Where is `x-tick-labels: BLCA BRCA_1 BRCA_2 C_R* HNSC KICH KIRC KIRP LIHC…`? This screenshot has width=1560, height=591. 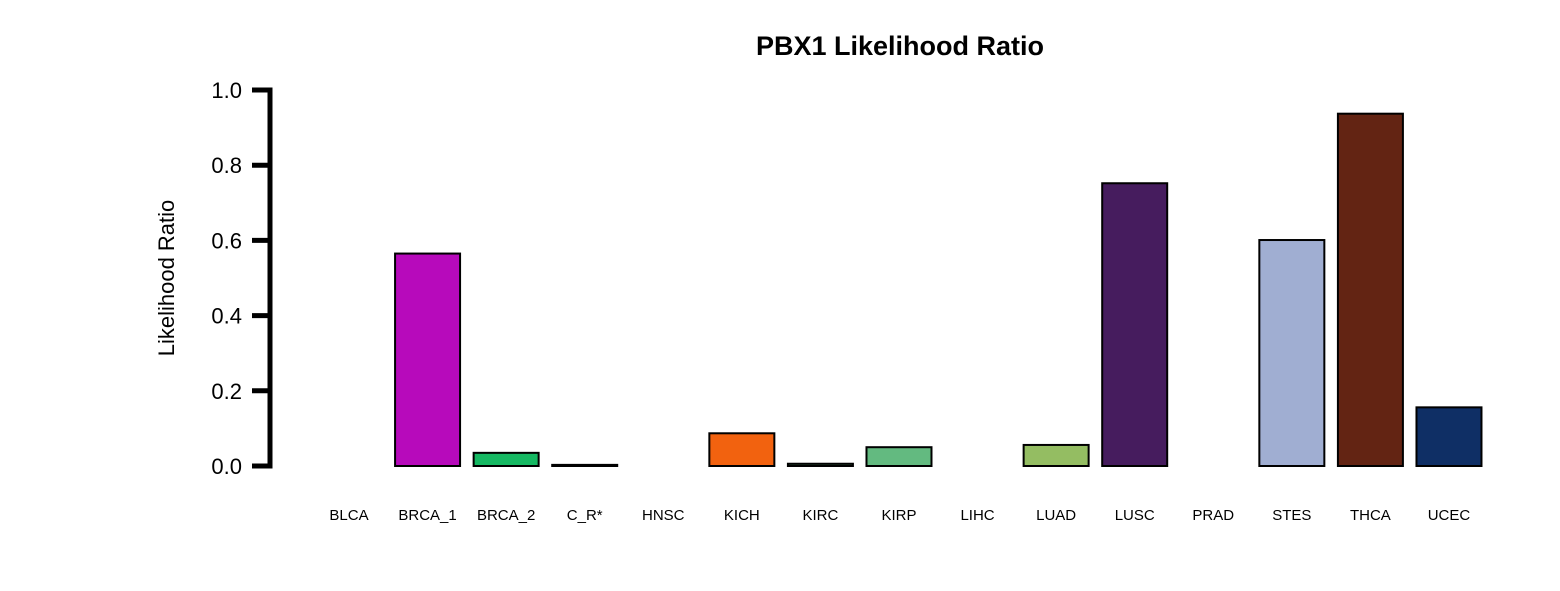 x-tick-labels: BLCA BRCA_1 BRCA_2 C_R* HNSC KICH KIRC KIRP LIHC… is located at coordinates (899, 515).